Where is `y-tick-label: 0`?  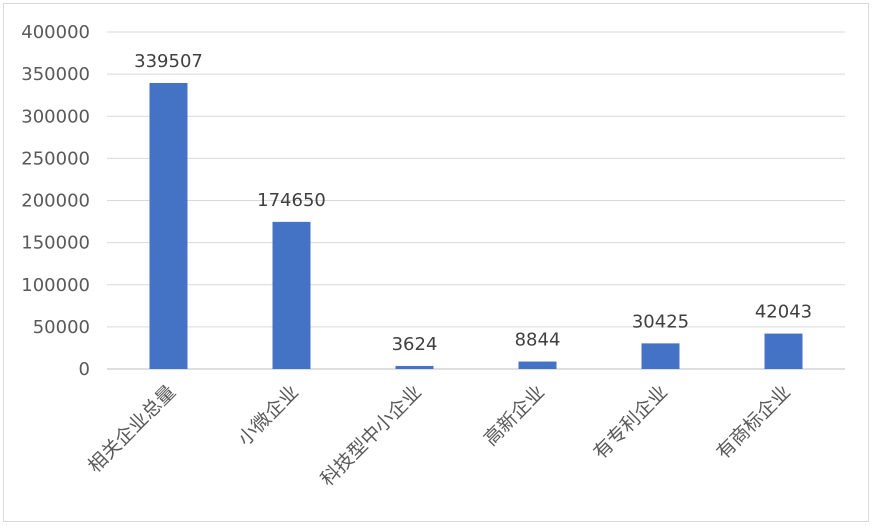
y-tick-label: 0 is located at coordinates (84, 369).